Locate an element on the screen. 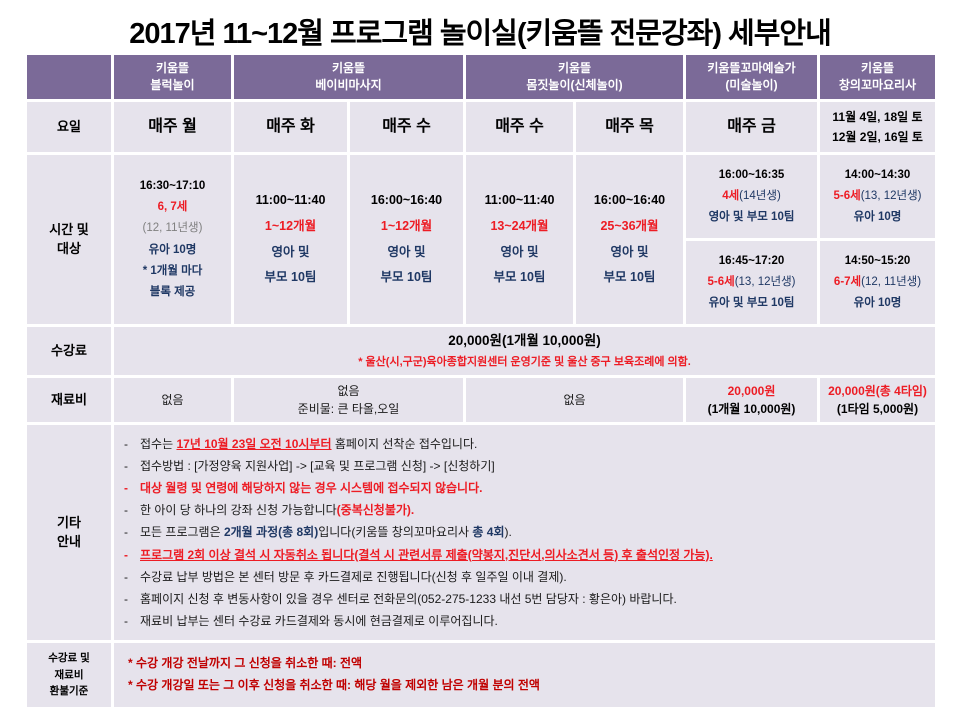  header-little-artist: 키움뜰꼬마예술가 (미술놀이) is located at coordinates (751, 77).